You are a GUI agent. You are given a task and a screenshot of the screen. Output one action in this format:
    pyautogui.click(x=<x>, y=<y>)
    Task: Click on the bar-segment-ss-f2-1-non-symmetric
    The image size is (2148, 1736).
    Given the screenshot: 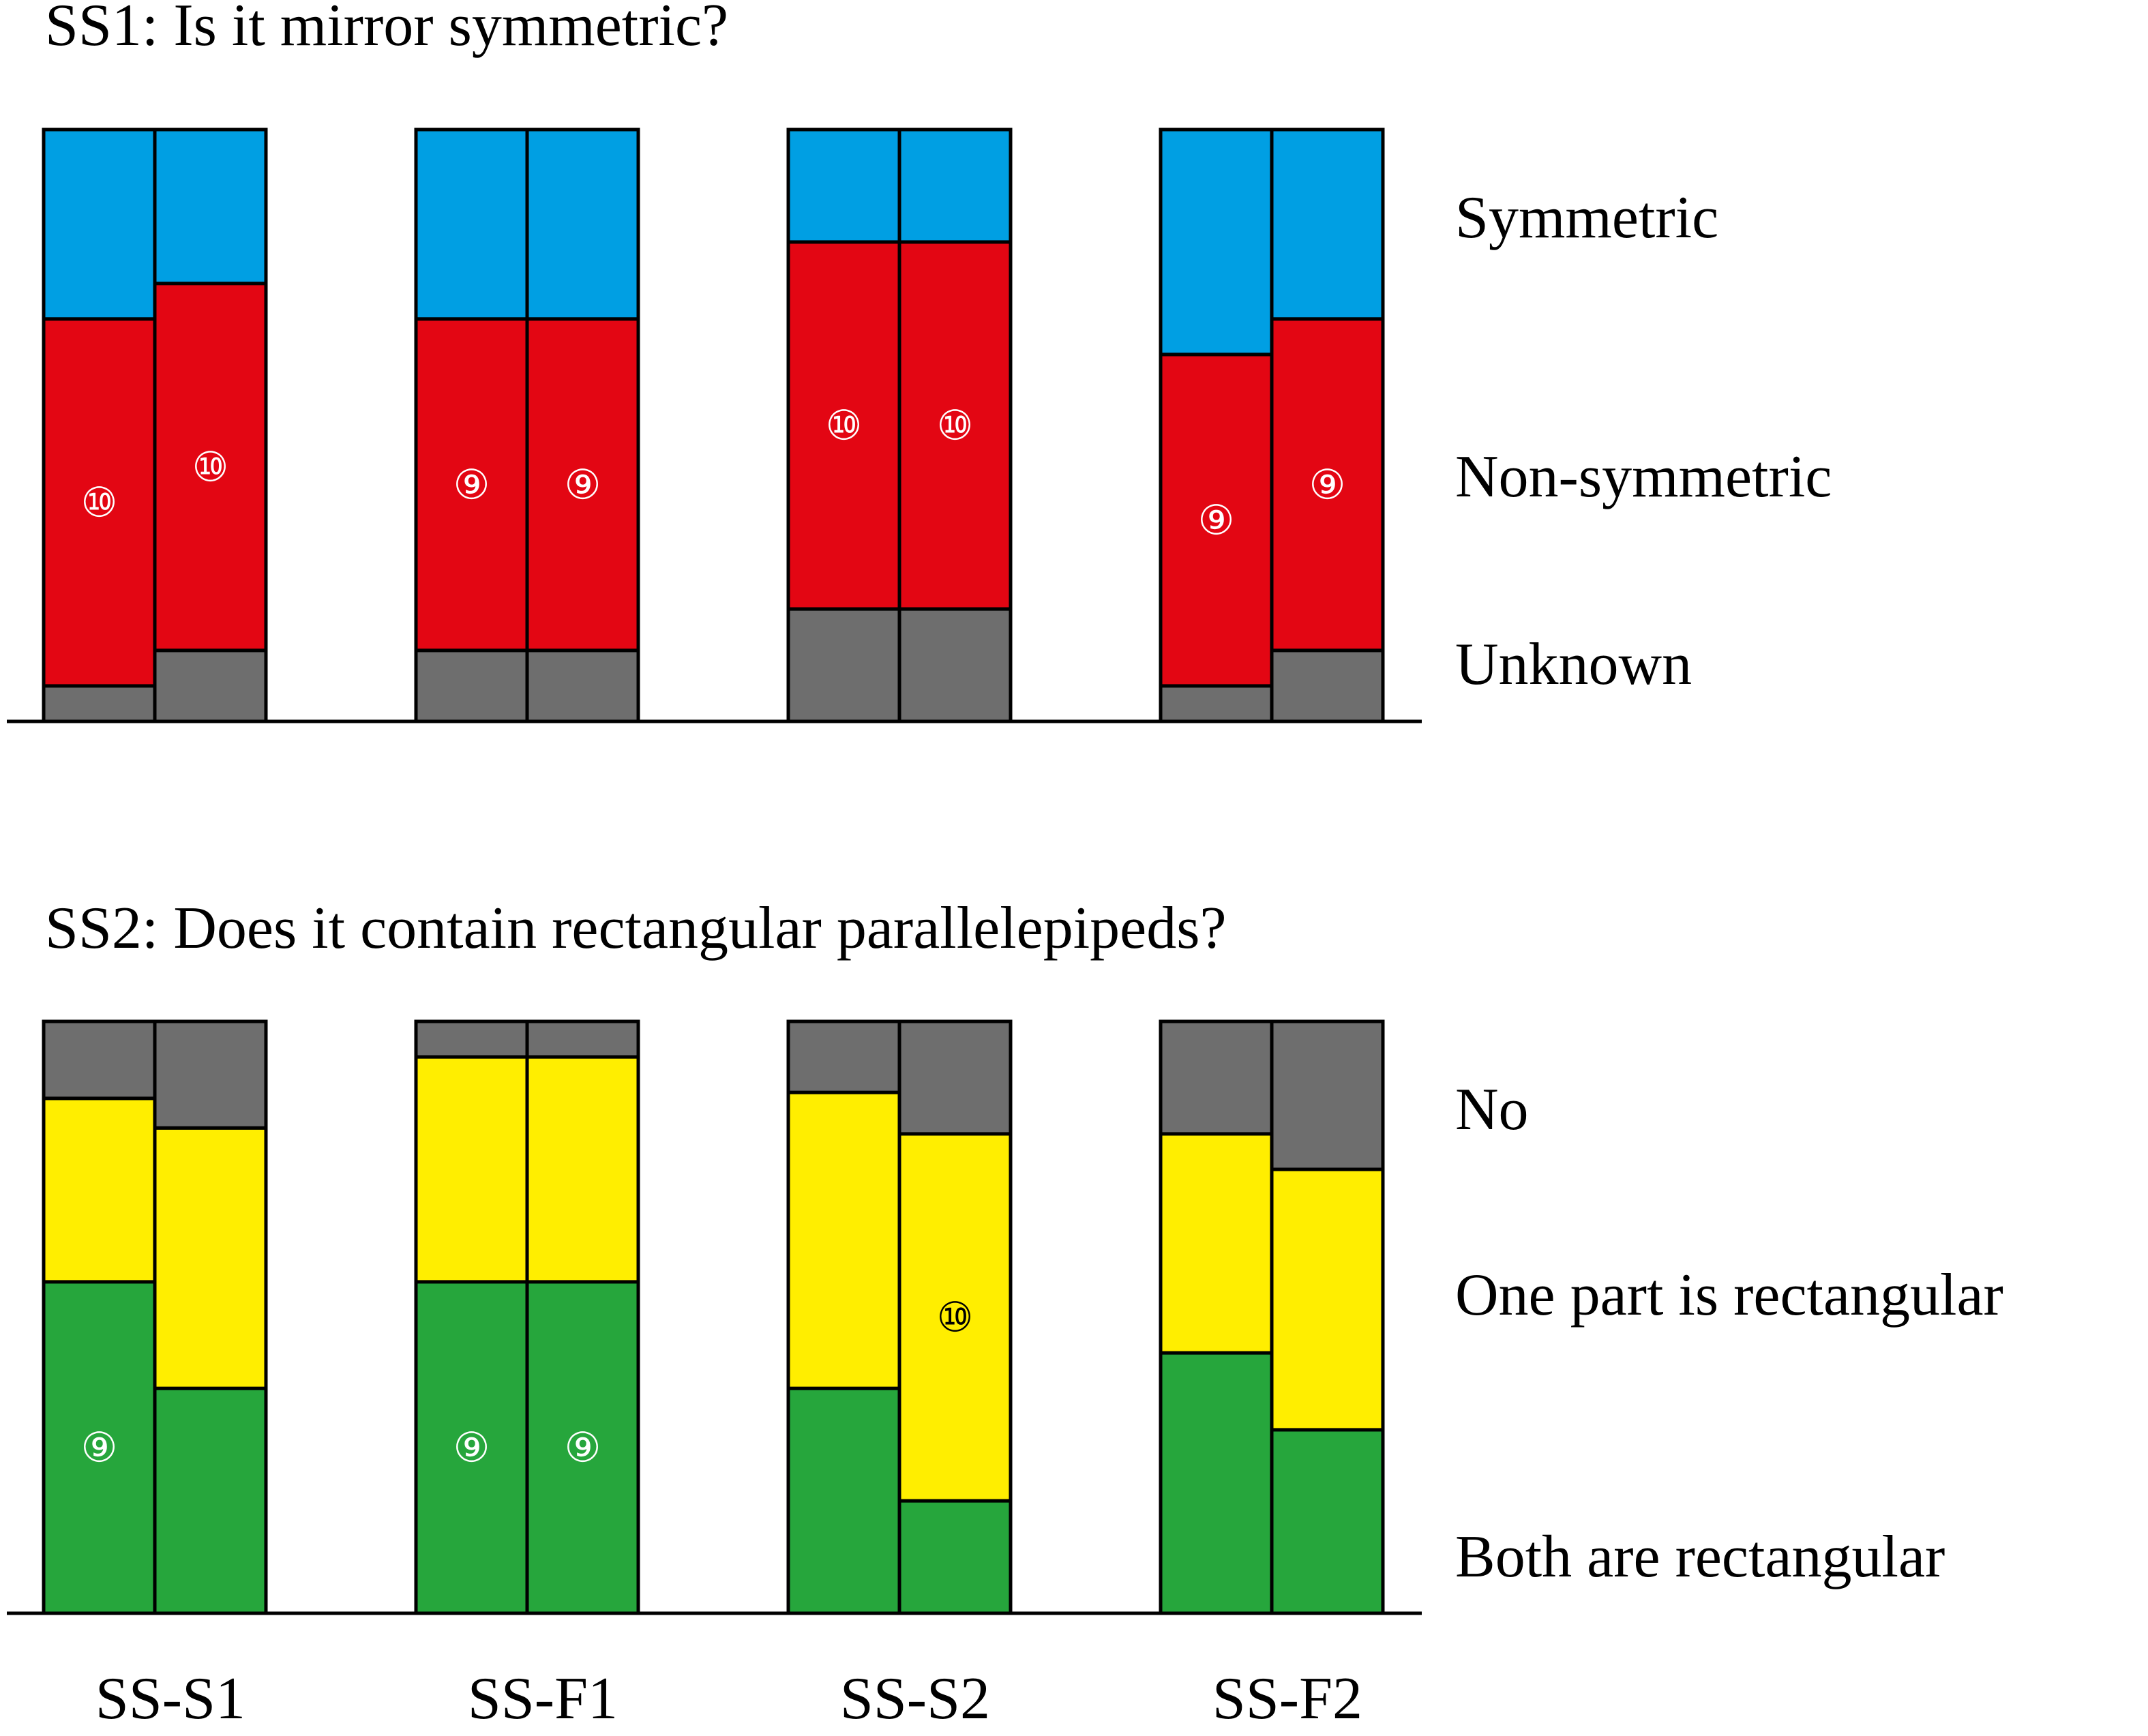 What is the action you would take?
    pyautogui.click(x=1216, y=521)
    